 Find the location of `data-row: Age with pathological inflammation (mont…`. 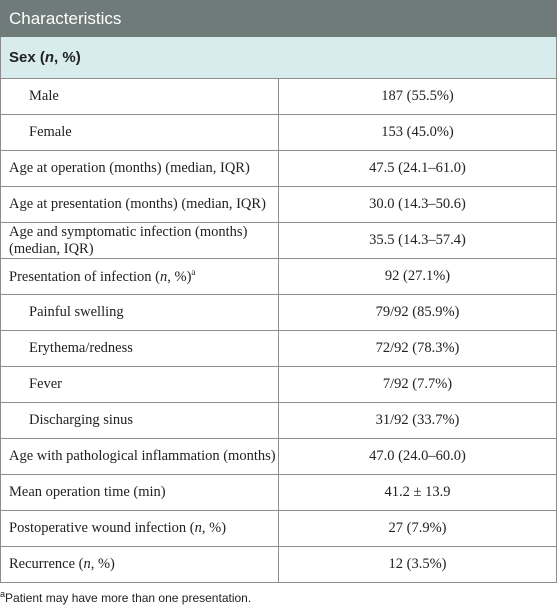

data-row: Age with pathological inflammation (mont… is located at coordinates (278, 456).